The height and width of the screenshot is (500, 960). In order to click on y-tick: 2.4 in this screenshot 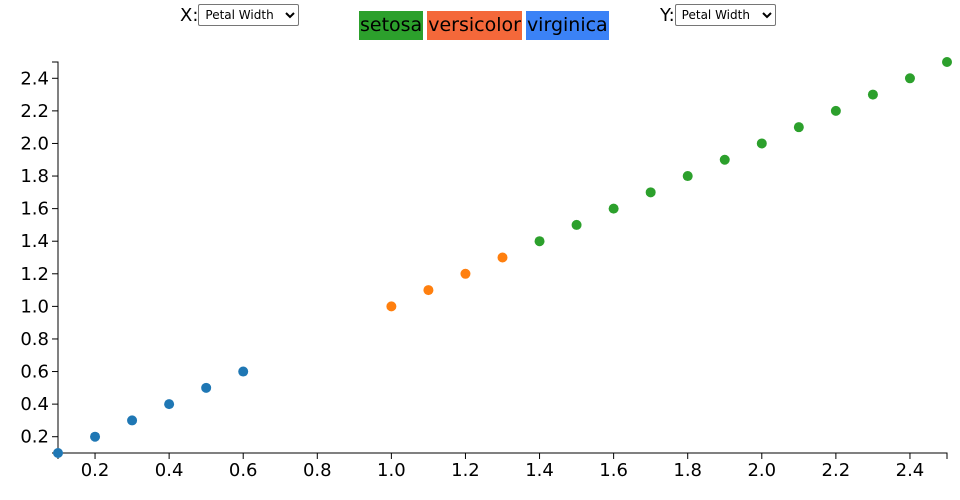, I will do `click(39, 78)`.